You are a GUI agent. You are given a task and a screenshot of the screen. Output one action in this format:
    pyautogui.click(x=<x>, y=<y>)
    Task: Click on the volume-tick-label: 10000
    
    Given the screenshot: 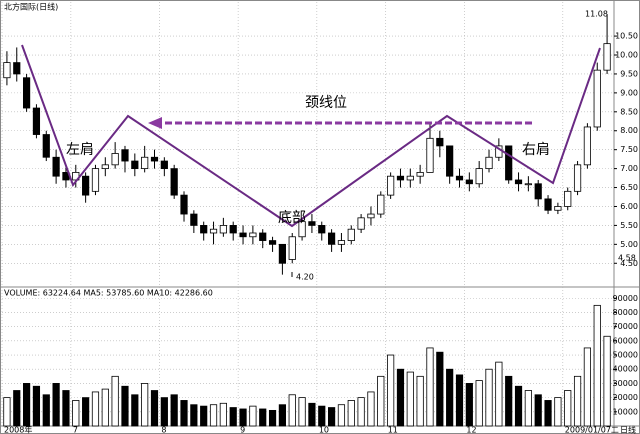 What is the action you would take?
    pyautogui.click(x=625, y=411)
    